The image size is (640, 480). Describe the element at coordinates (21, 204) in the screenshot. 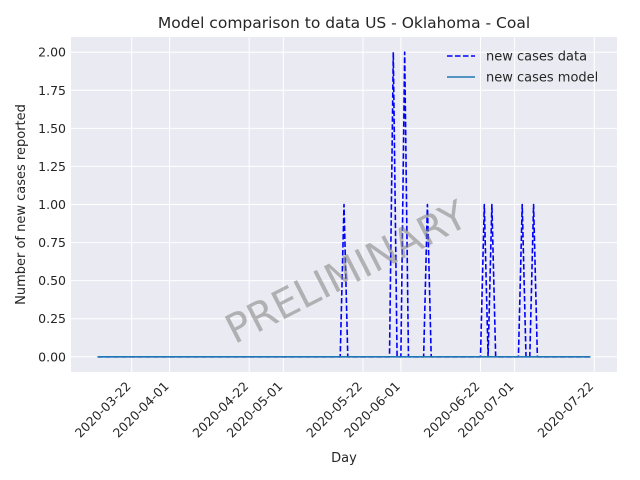

I see `y-axis-label: Number of new cases reported` at that location.